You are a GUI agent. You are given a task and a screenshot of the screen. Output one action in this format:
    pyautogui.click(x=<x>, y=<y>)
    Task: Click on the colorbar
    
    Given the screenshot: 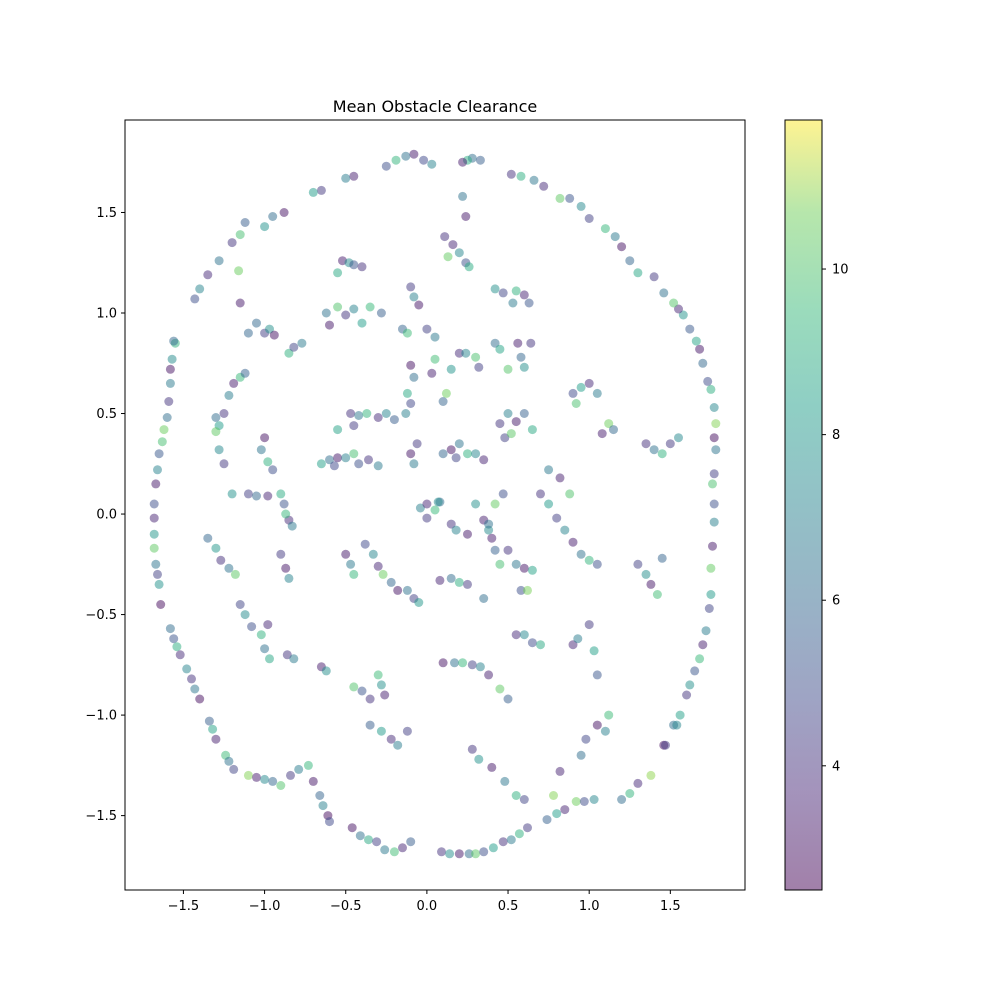 What is the action you would take?
    pyautogui.click(x=803, y=505)
    